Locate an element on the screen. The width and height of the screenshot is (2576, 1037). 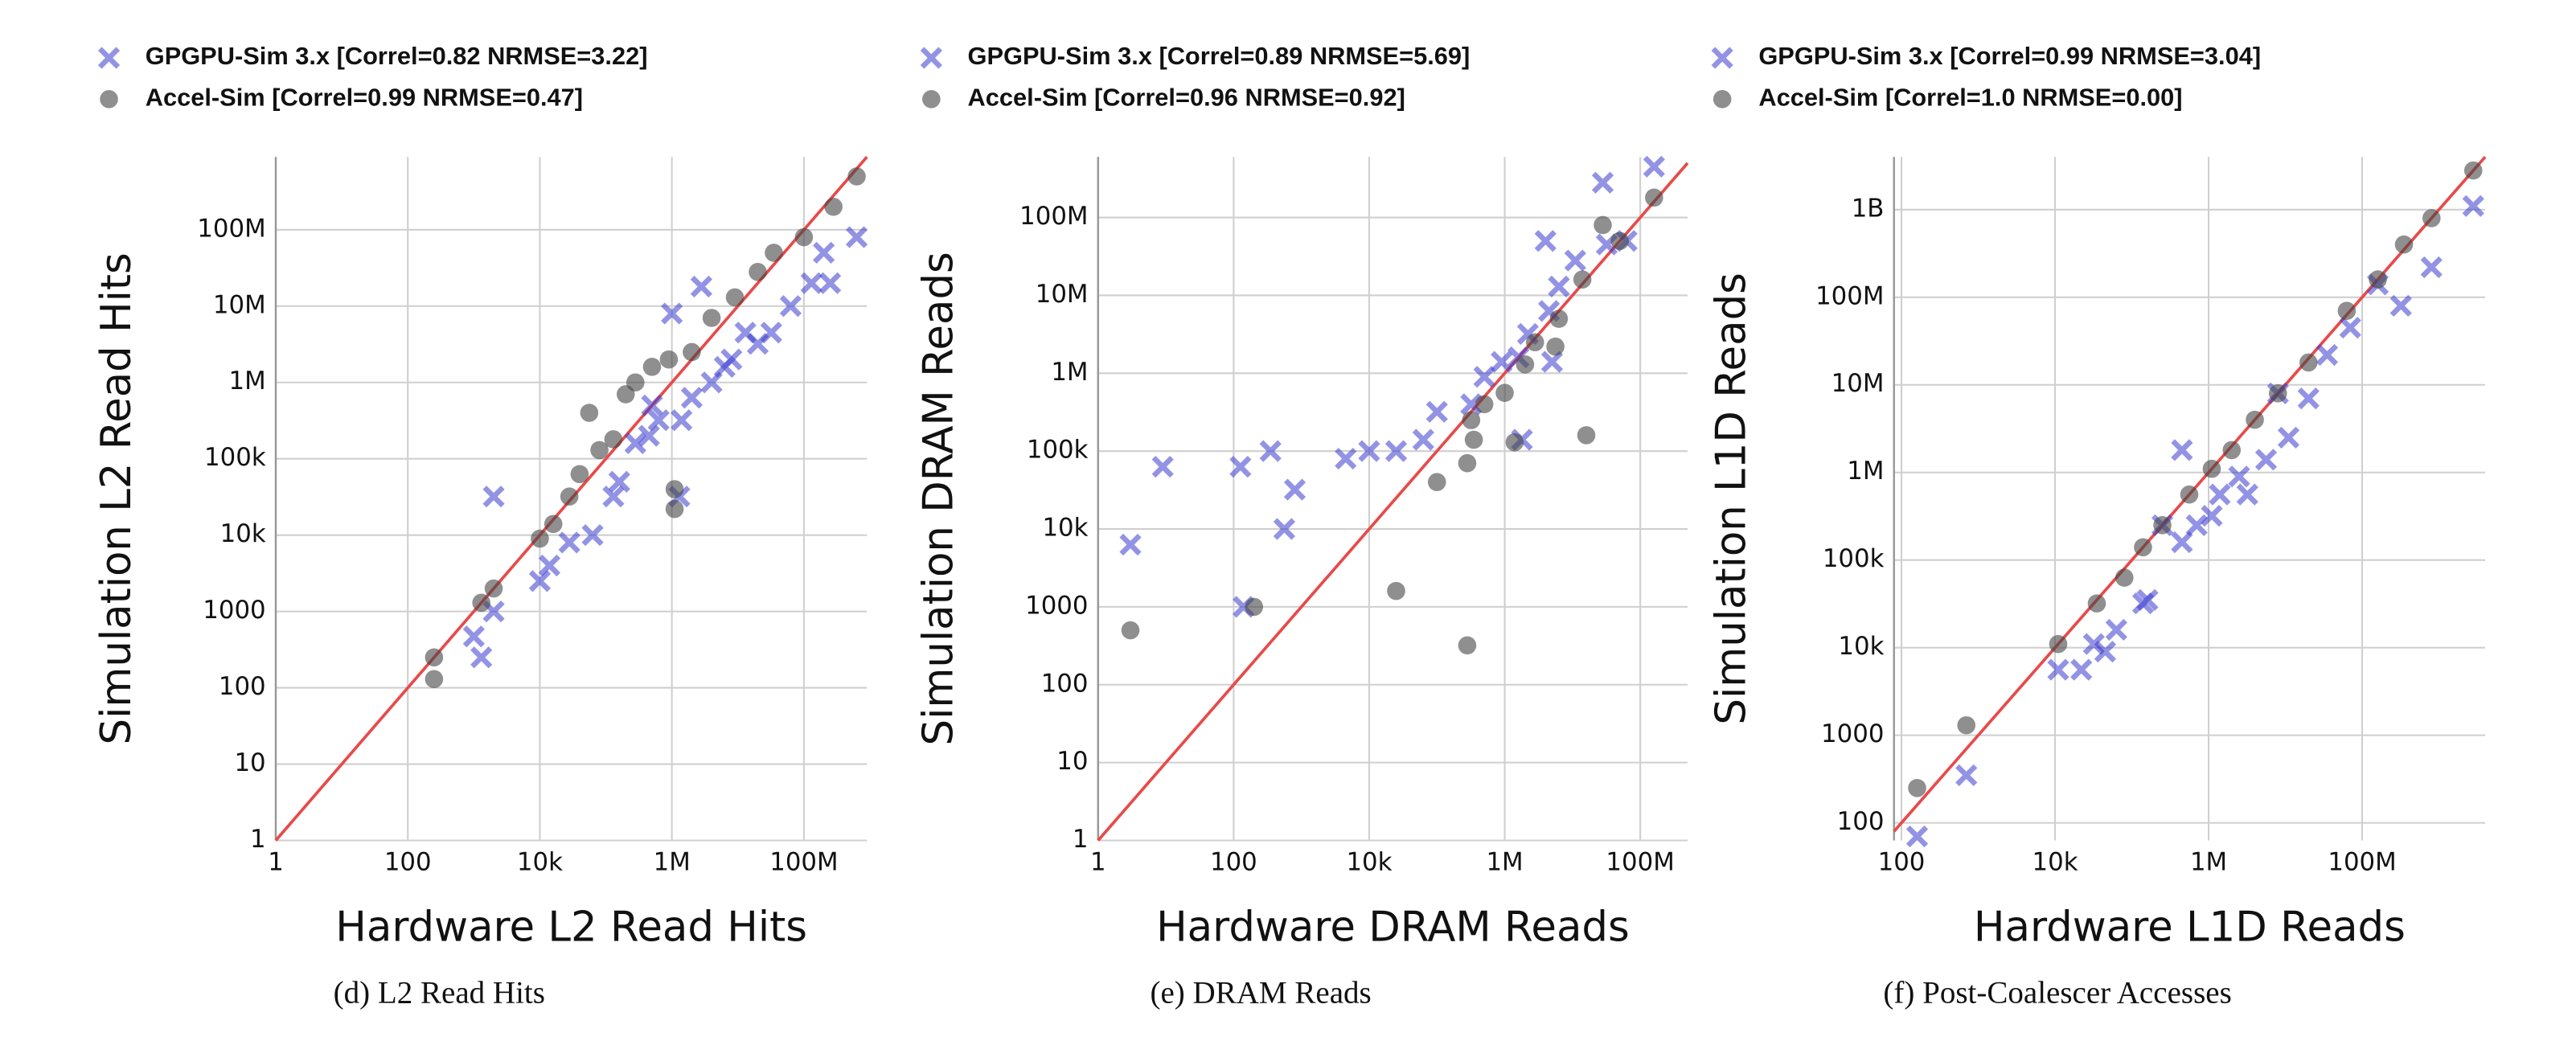
x-tick-label: 100M is located at coordinates (2362, 862).